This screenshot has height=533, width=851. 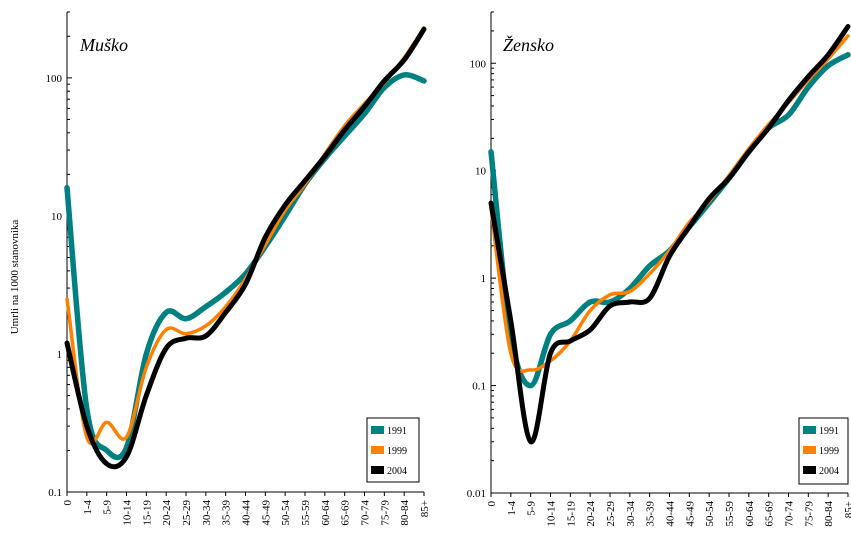 What do you see at coordinates (103, 45) in the screenshot?
I see `panel-title: Muško` at bounding box center [103, 45].